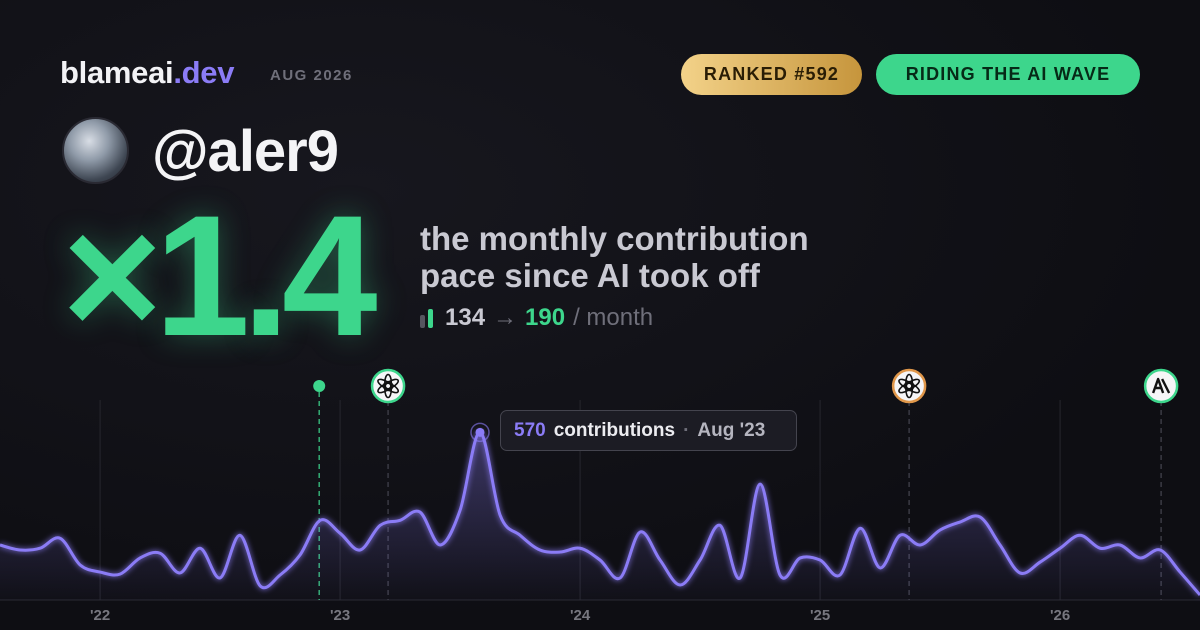 This screenshot has width=1200, height=630. I want to click on pace-after: 190, so click(545, 317).